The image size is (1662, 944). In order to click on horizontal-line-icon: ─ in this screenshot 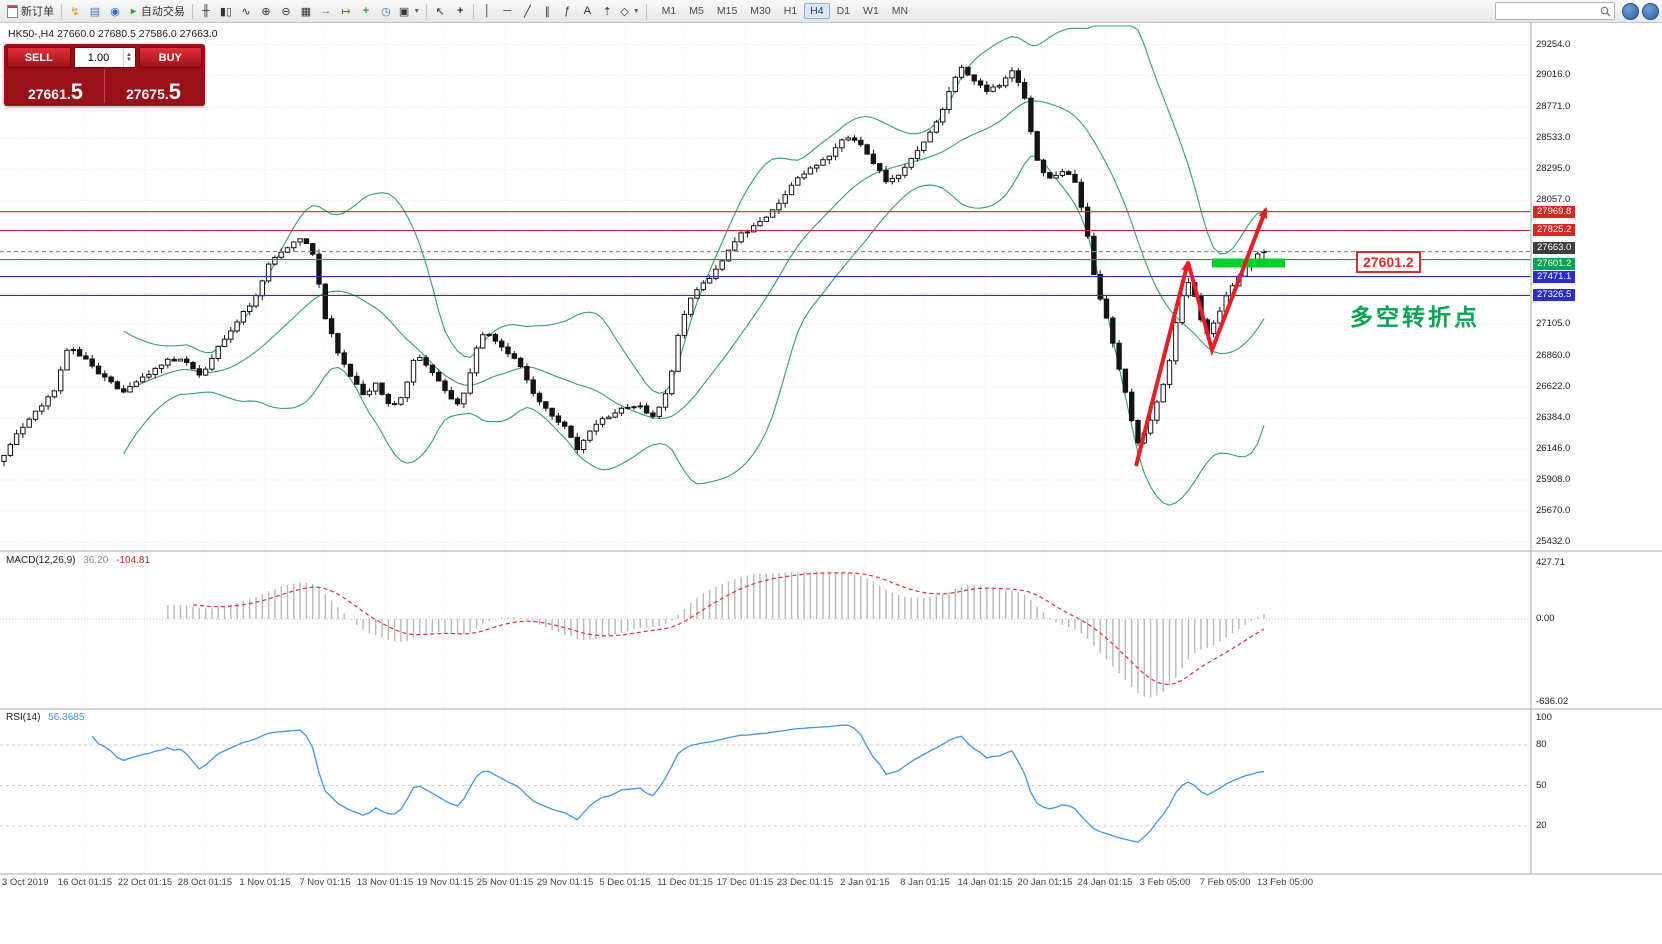, I will do `click(507, 11)`.